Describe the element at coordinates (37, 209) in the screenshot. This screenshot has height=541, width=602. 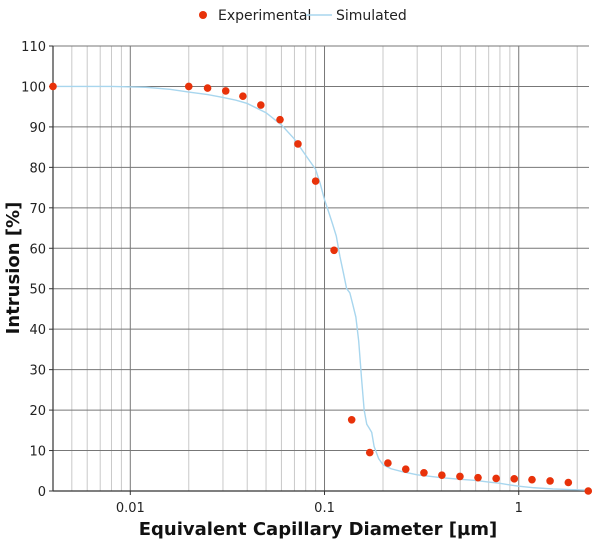
I see `y-tick-label: 70` at that location.